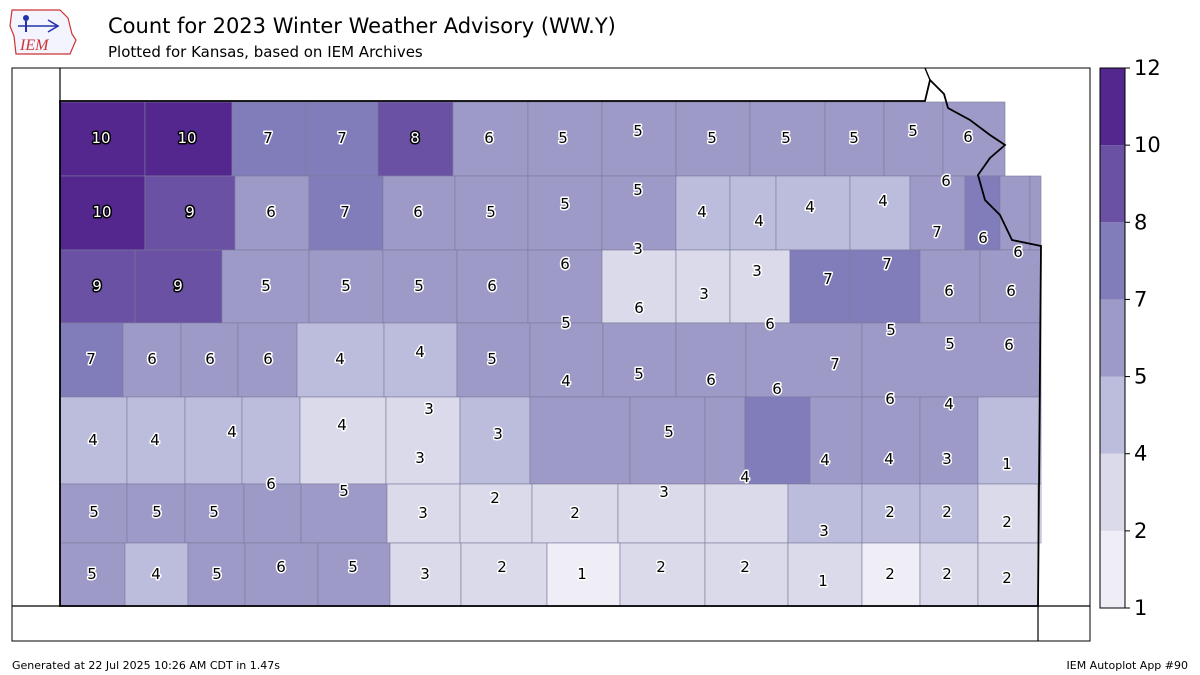 This screenshot has width=1200, height=675. Describe the element at coordinates (43, 32) in the screenshot. I see `iem-logo: IEM` at that location.